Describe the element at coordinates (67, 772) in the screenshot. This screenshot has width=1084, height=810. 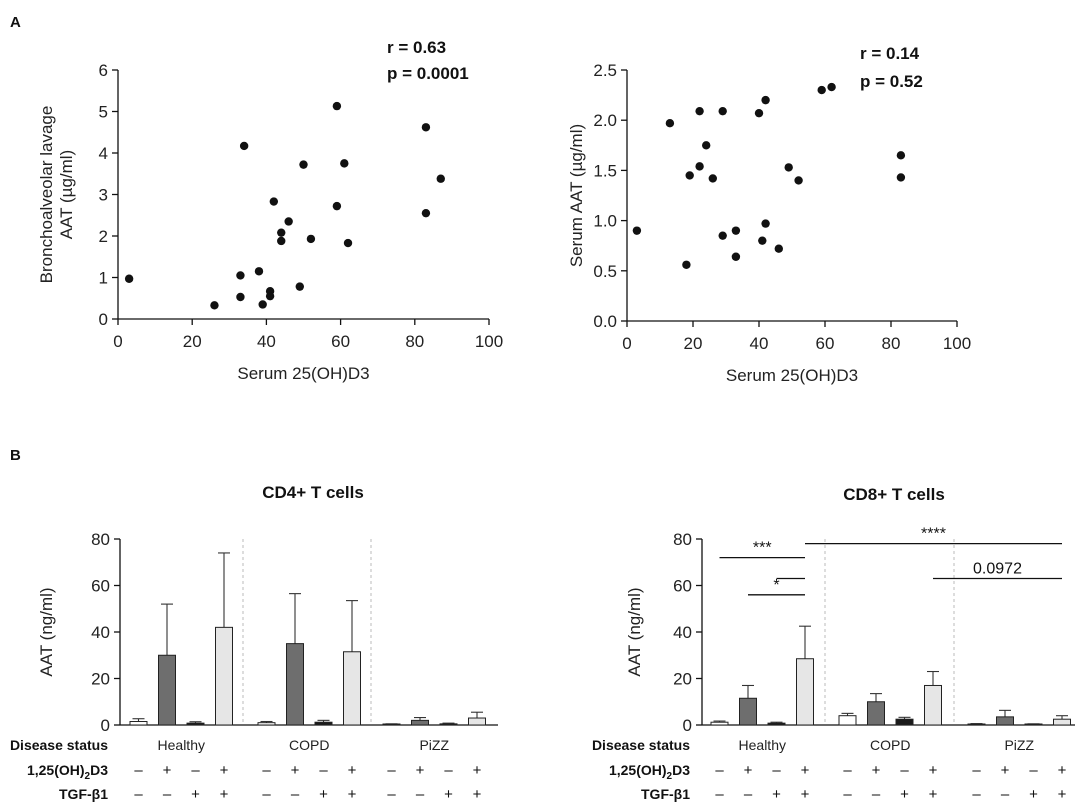
I see `row-label-vitamin-d: 1,25(OH)2D3` at that location.